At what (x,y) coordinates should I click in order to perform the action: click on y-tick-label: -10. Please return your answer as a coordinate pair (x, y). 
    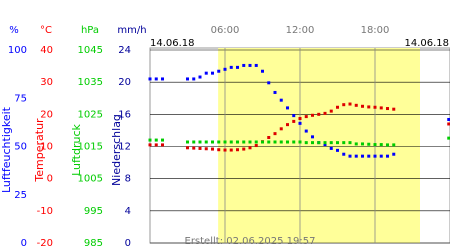
    Looking at the image, I should click on (45, 211).